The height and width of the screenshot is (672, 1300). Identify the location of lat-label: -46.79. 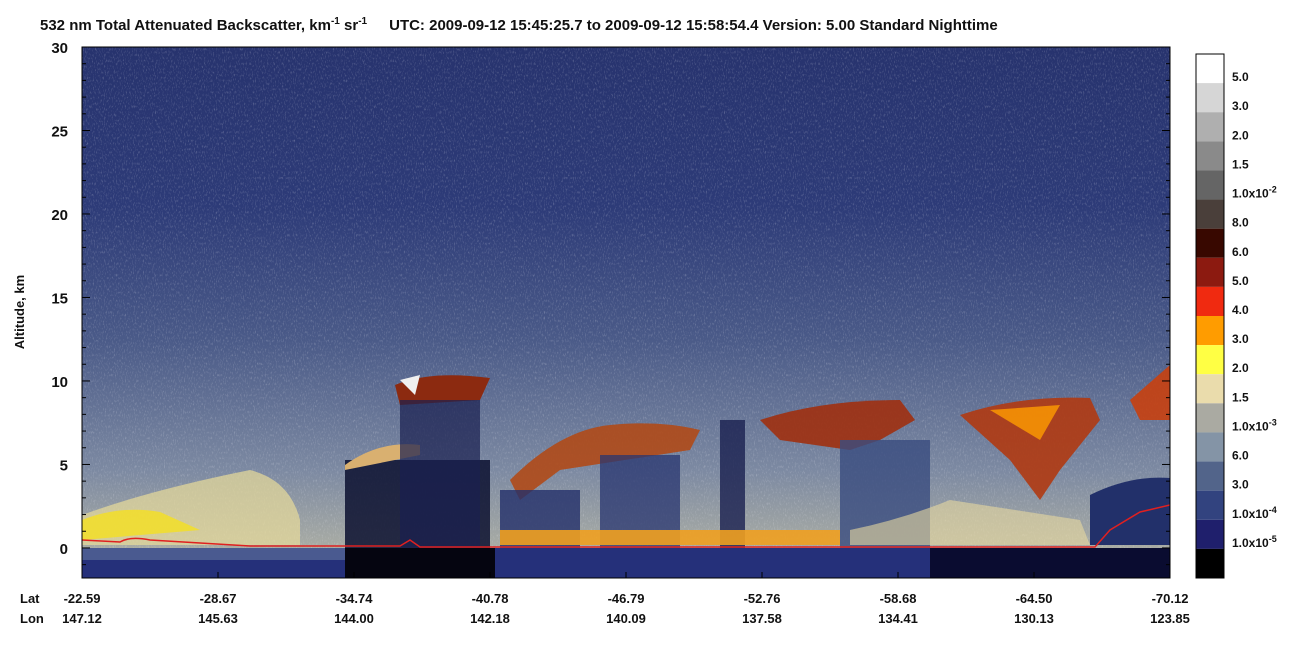
(626, 598).